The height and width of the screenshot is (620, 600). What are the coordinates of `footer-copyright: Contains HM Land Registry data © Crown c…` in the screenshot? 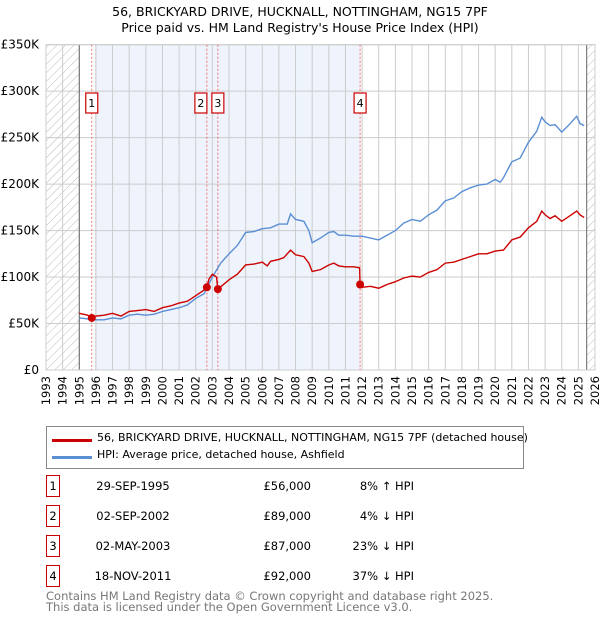 It's located at (270, 596).